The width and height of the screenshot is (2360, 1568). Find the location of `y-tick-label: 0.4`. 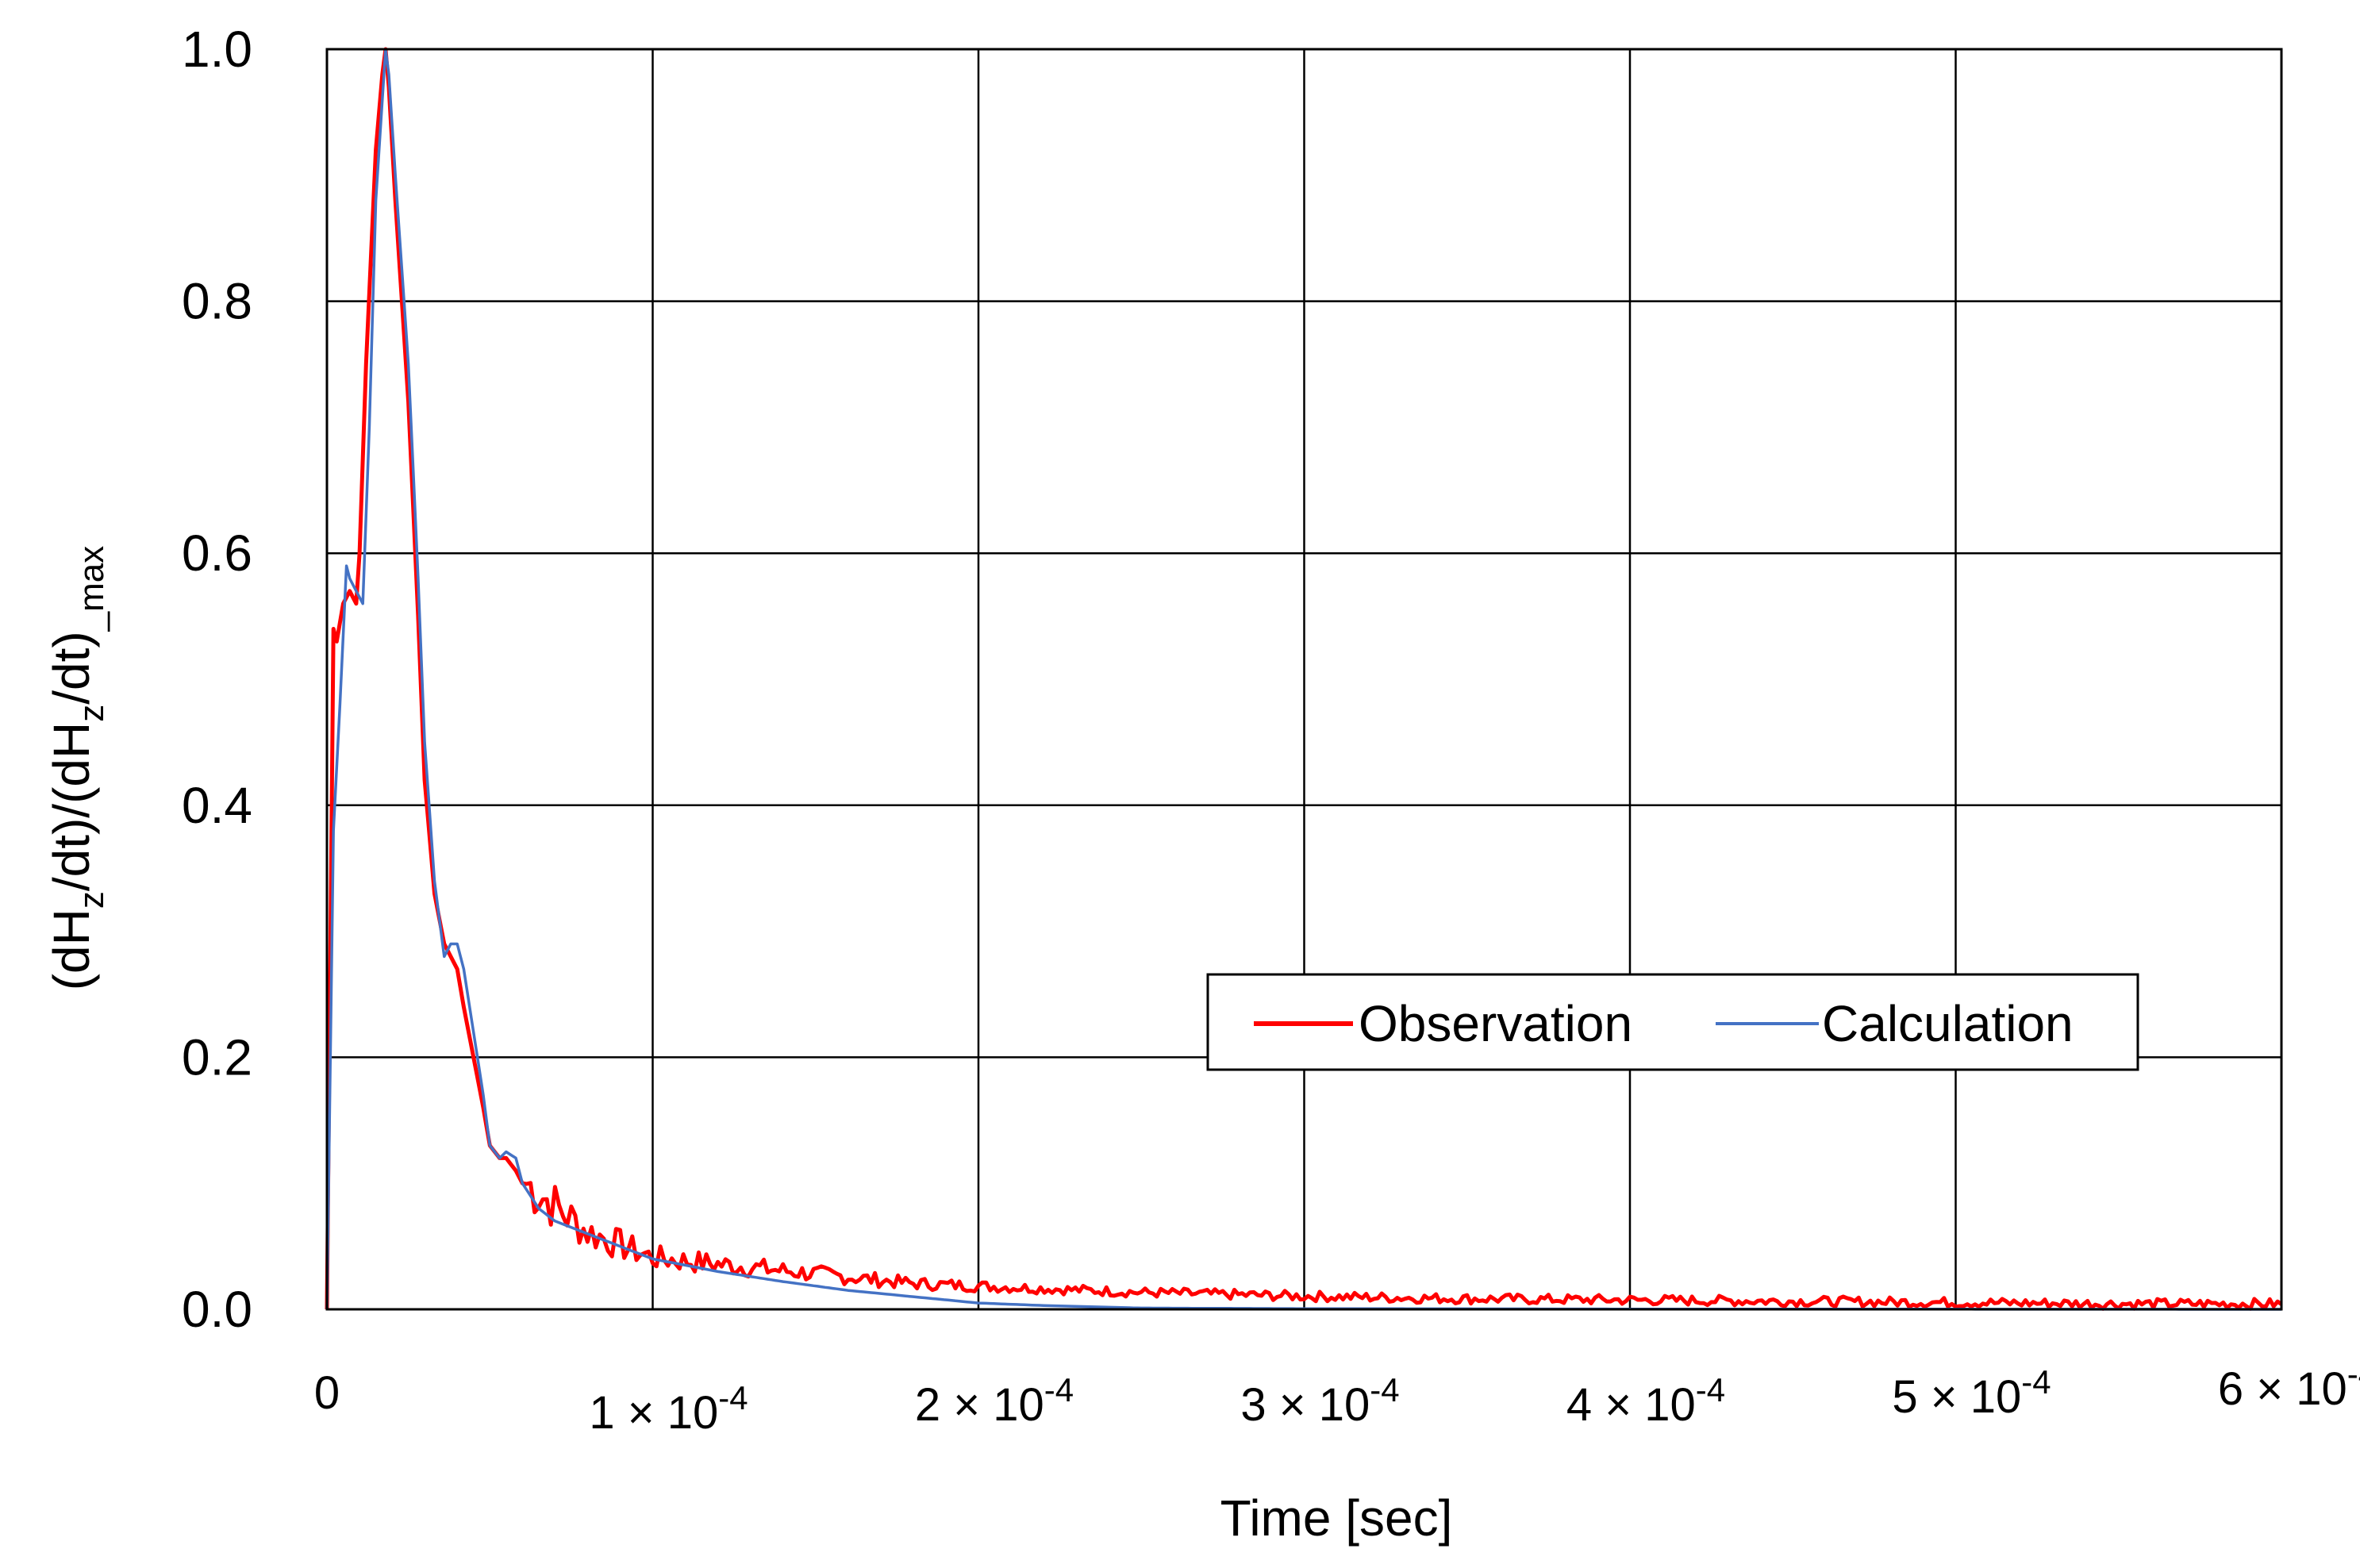

y-tick-label: 0.4 is located at coordinates (217, 805).